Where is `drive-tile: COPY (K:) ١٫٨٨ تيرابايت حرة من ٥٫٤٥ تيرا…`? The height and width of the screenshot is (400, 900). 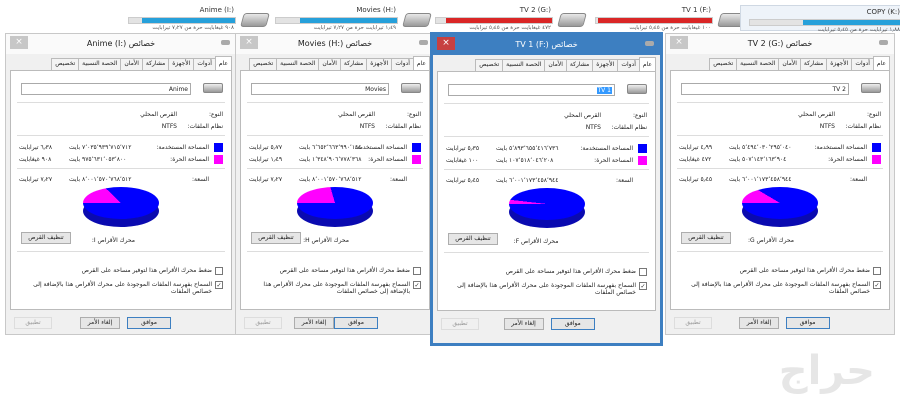 drive-tile: COPY (K:) ١٫٨٨ تيرابايت حرة من ٥٫٤٥ تيرا… is located at coordinates (820, 19).